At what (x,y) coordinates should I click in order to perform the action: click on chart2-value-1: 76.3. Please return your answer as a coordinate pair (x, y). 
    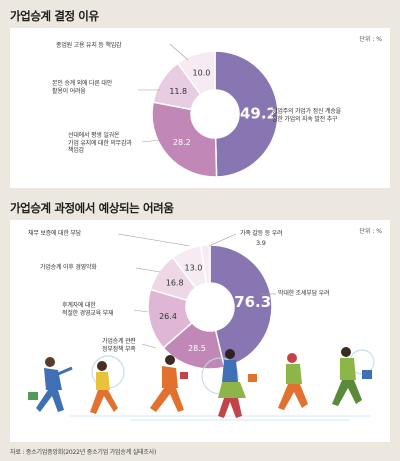
    Looking at the image, I should click on (252, 302).